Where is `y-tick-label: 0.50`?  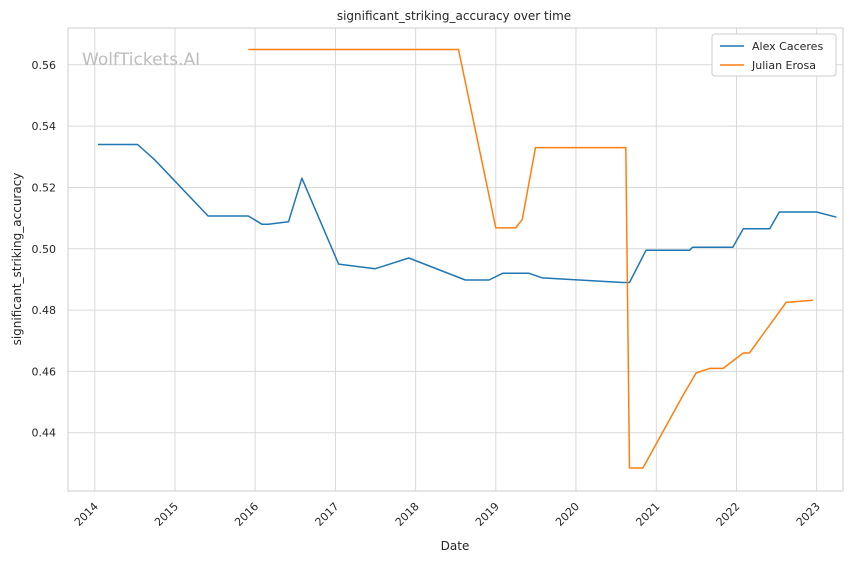
y-tick-label: 0.50 is located at coordinates (44, 249).